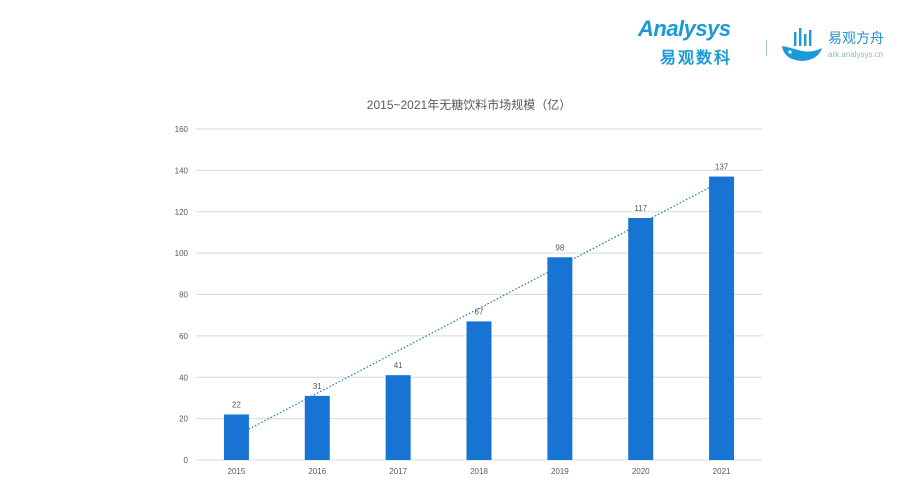  What do you see at coordinates (183, 377) in the screenshot?
I see `y-tick-label: 40` at bounding box center [183, 377].